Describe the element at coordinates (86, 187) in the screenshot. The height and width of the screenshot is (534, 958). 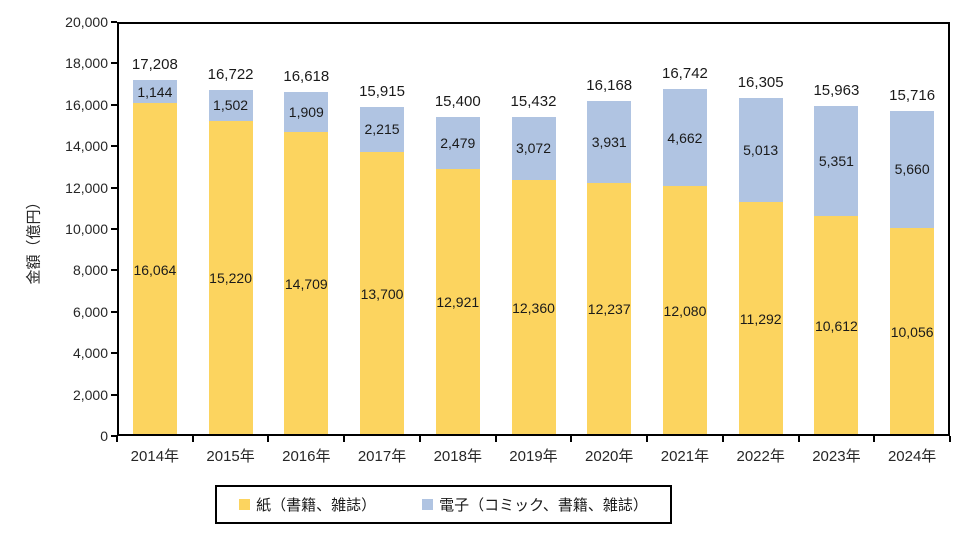
I see `y-tick-label: 12,000` at that location.